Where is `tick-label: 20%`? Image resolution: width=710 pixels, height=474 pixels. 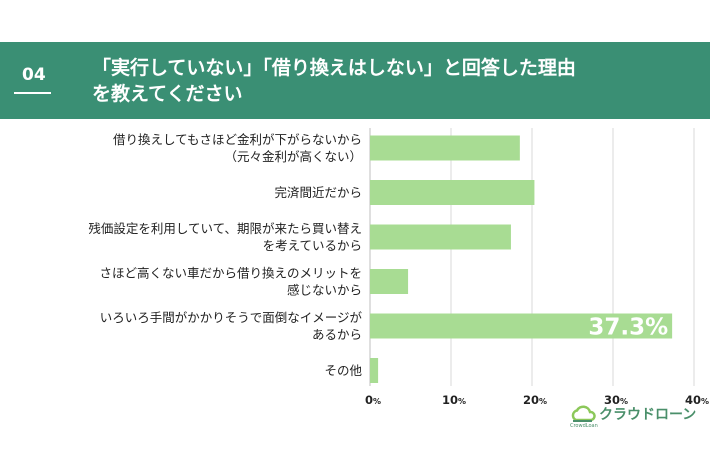 tick-label: 20% is located at coordinates (535, 400).